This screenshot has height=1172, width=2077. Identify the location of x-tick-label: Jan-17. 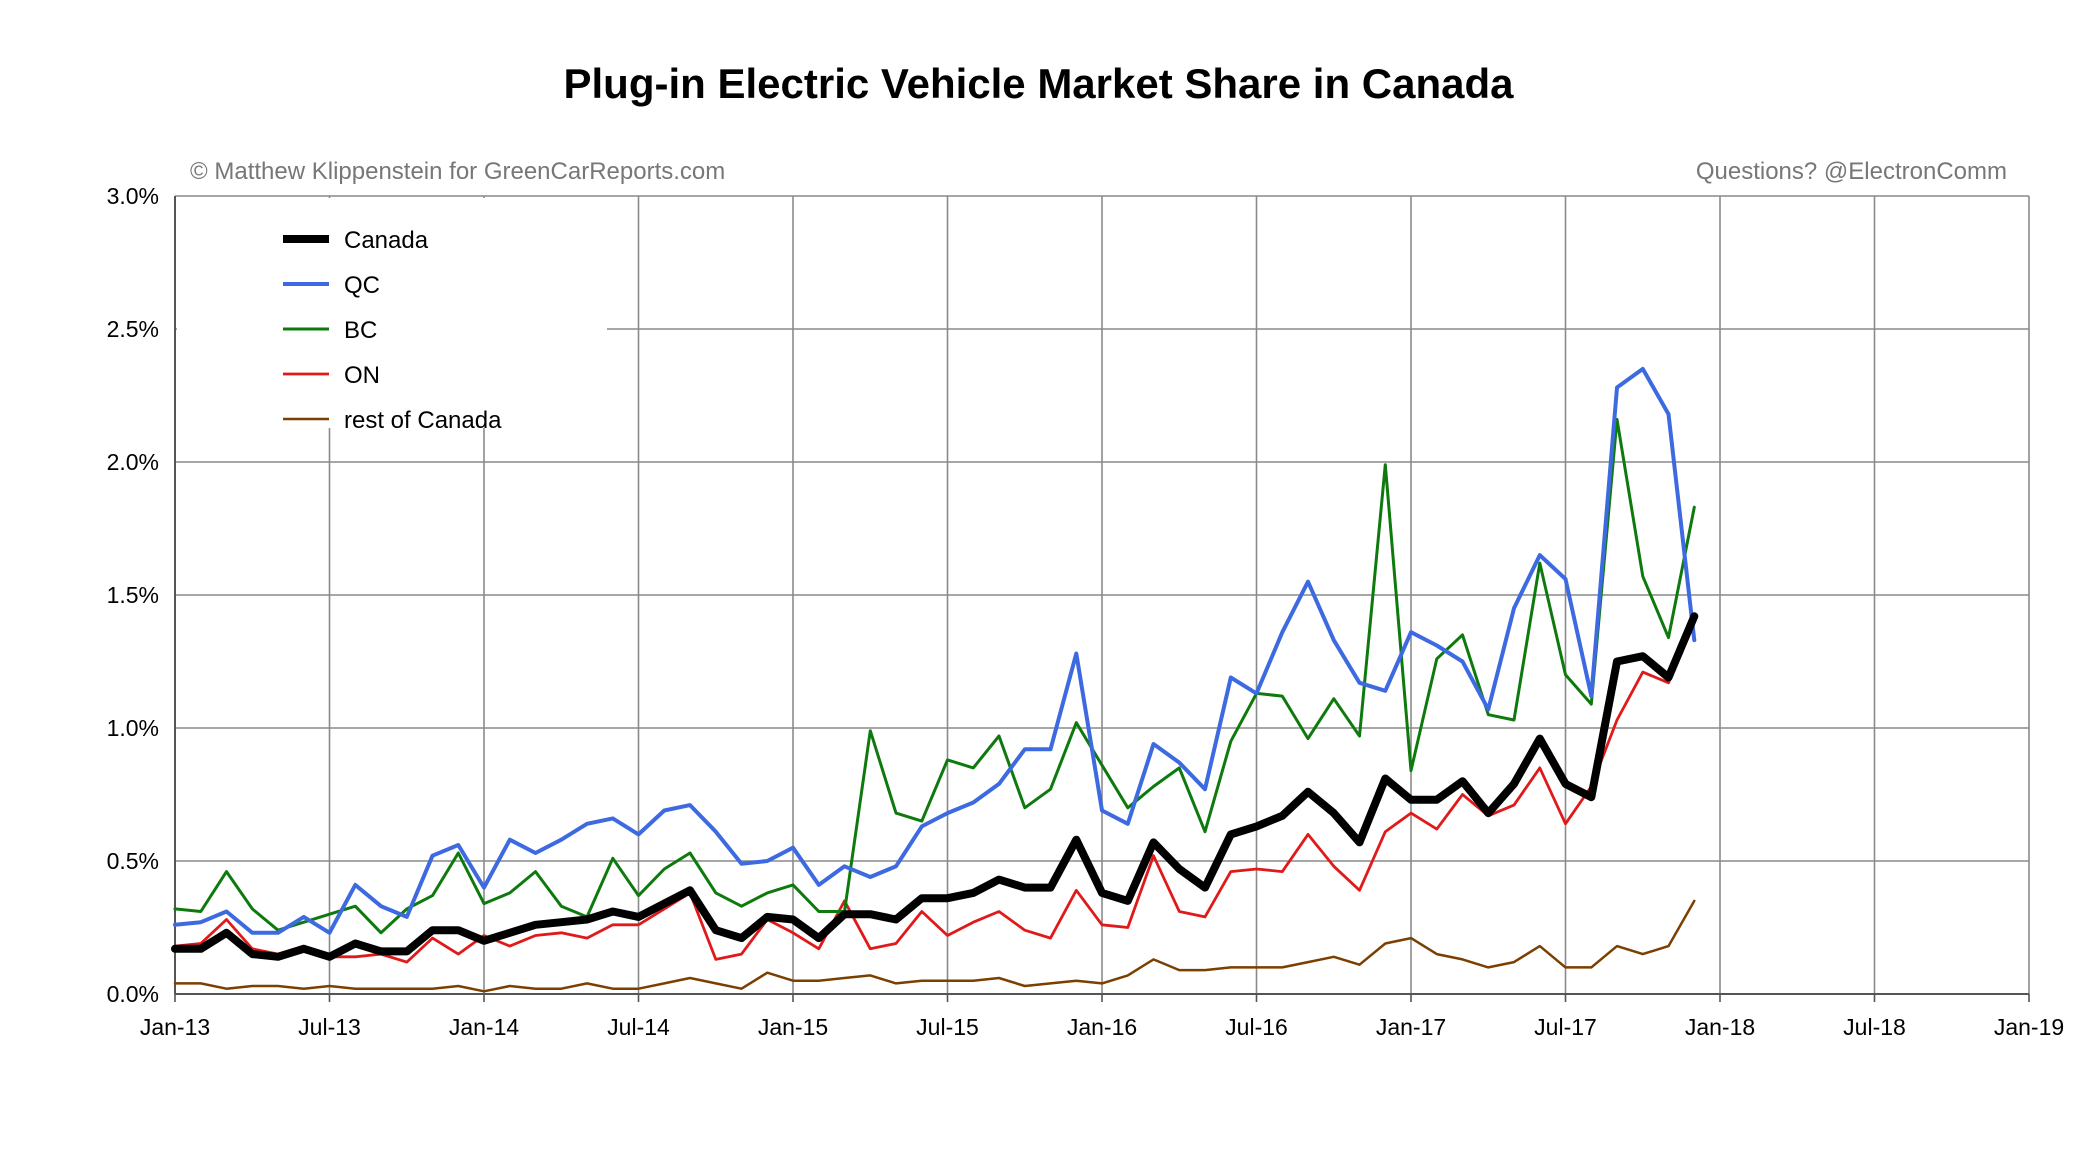
(1411, 1027).